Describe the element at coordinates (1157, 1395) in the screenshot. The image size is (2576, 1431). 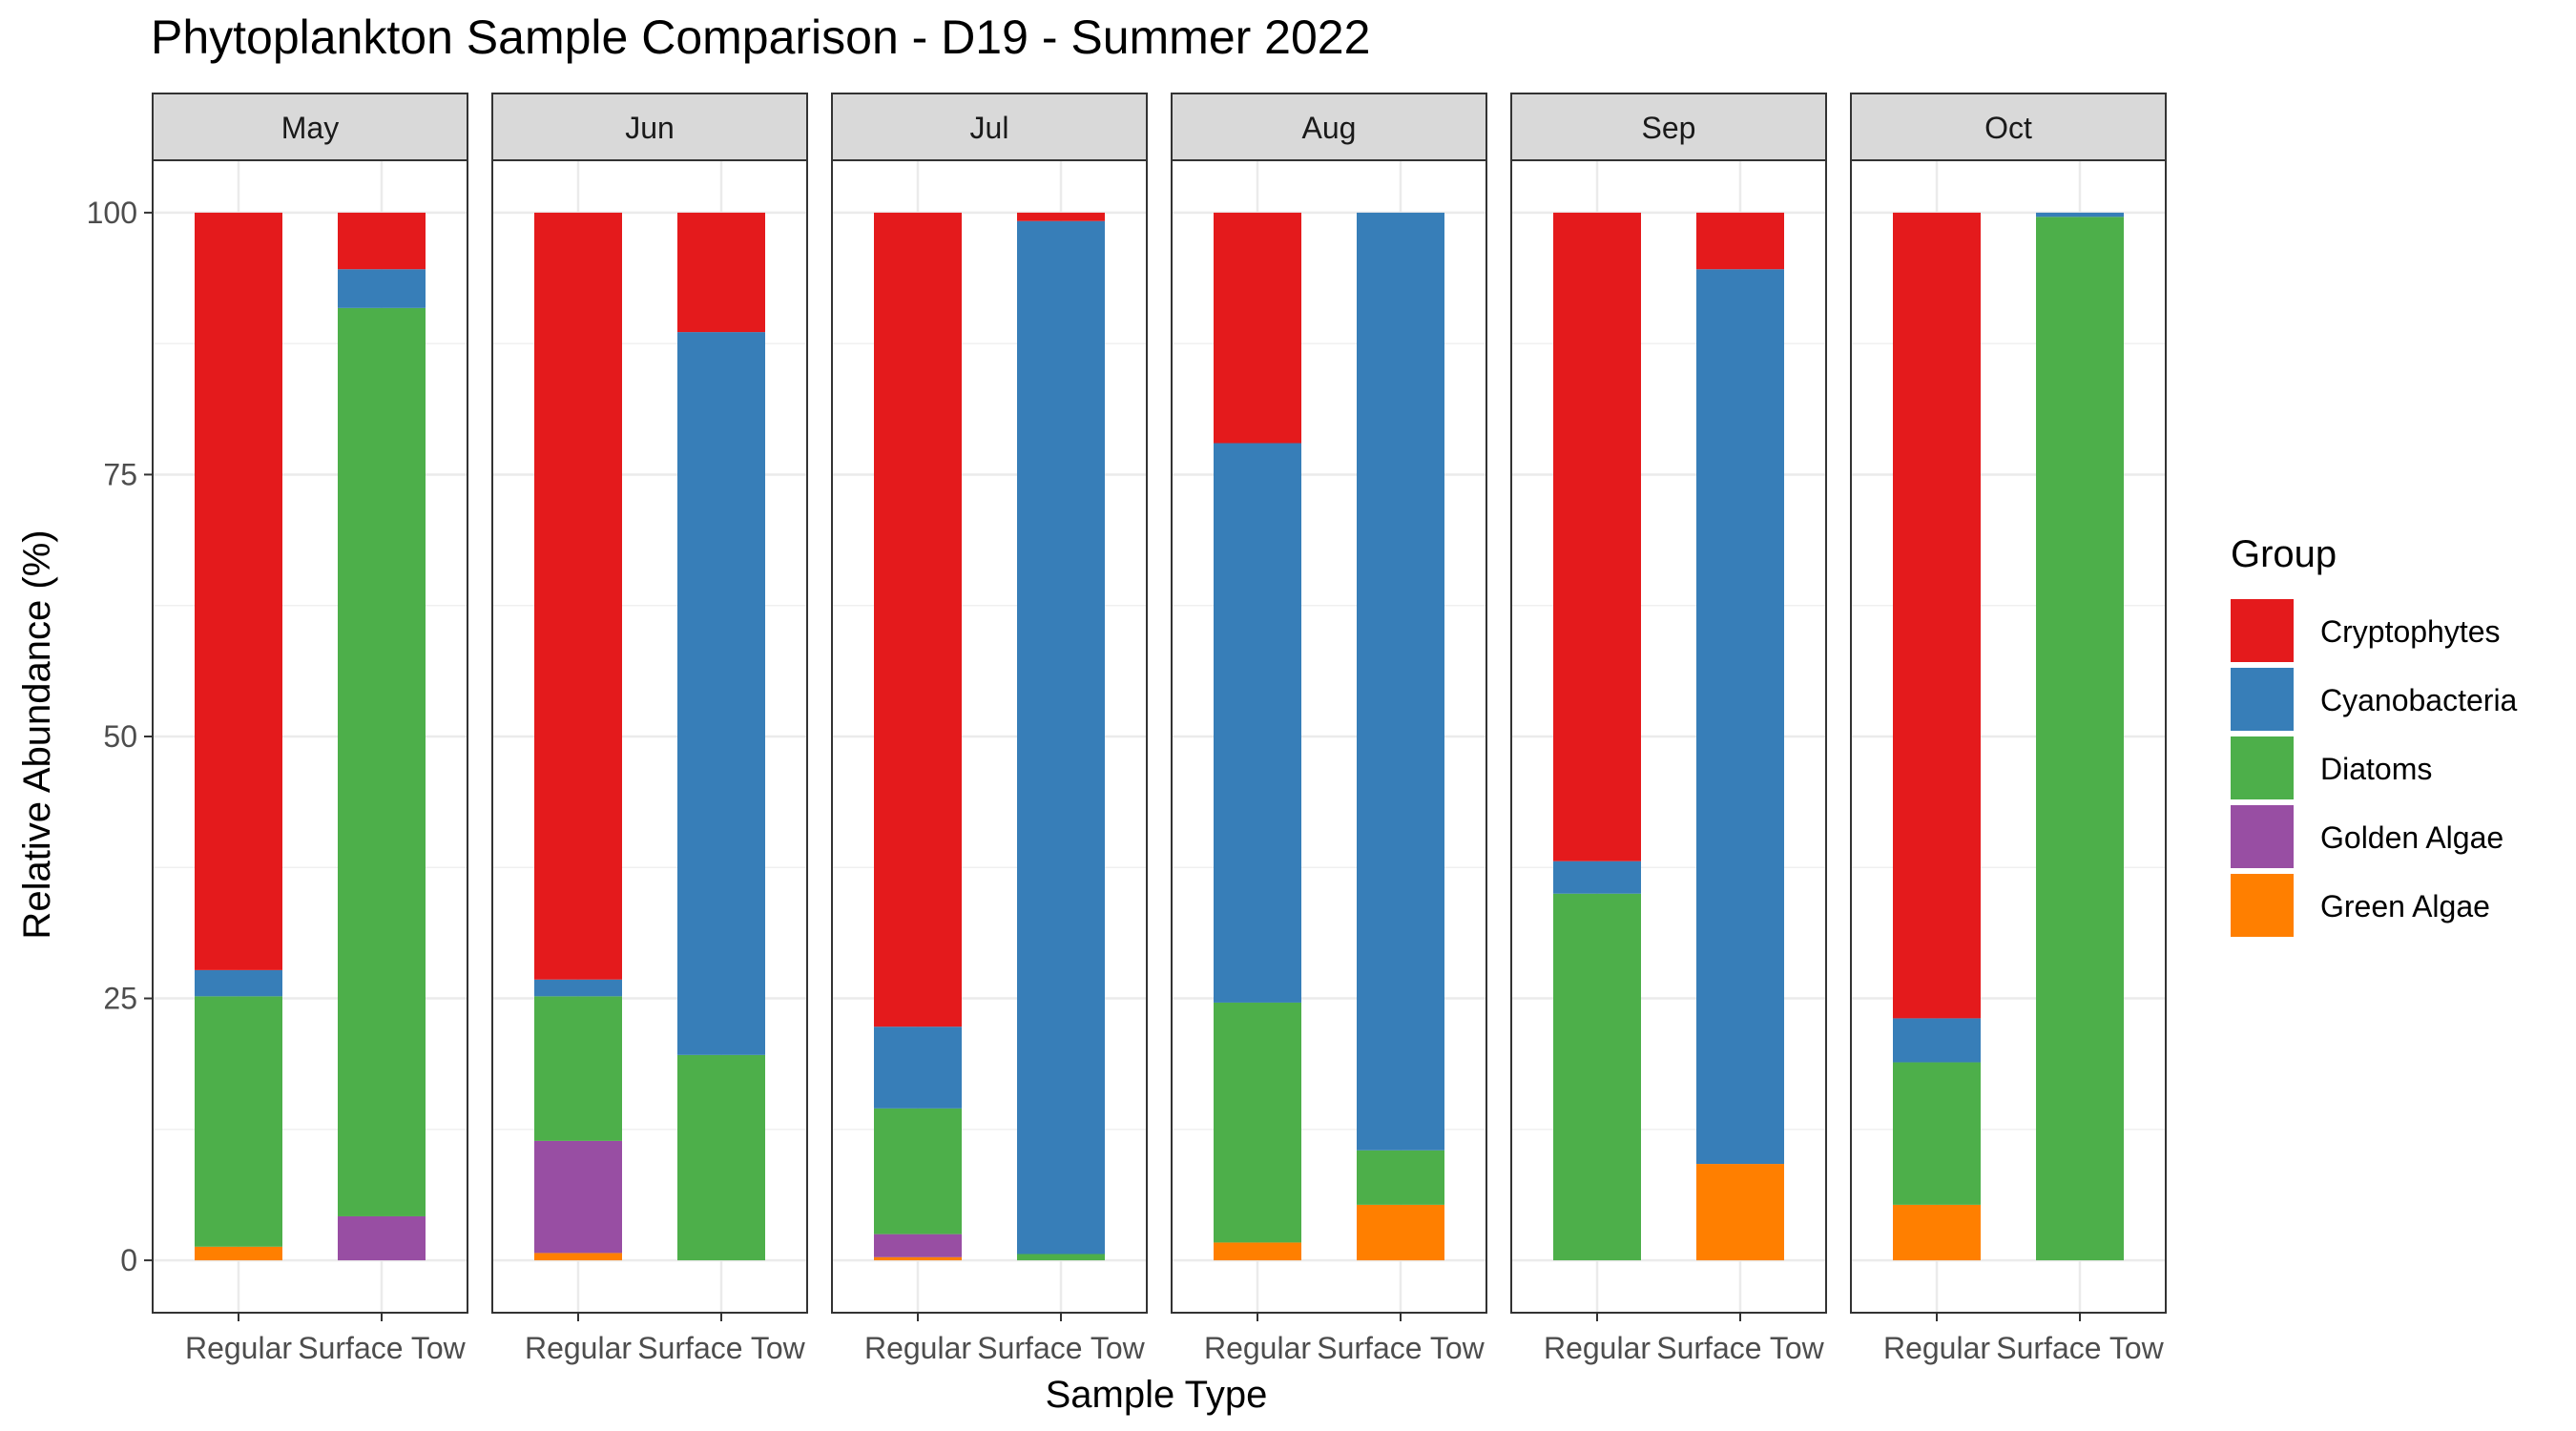
I see `x-axis-label: Sample Type` at that location.